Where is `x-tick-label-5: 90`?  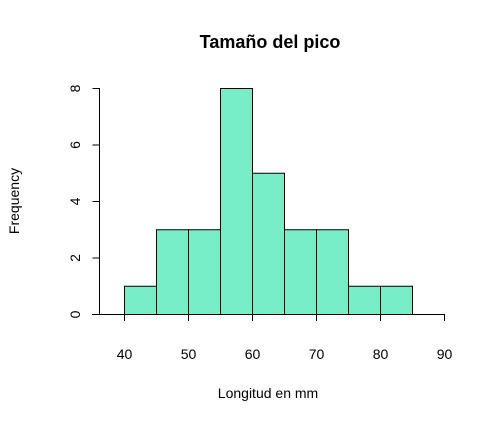 x-tick-label-5: 90 is located at coordinates (445, 354).